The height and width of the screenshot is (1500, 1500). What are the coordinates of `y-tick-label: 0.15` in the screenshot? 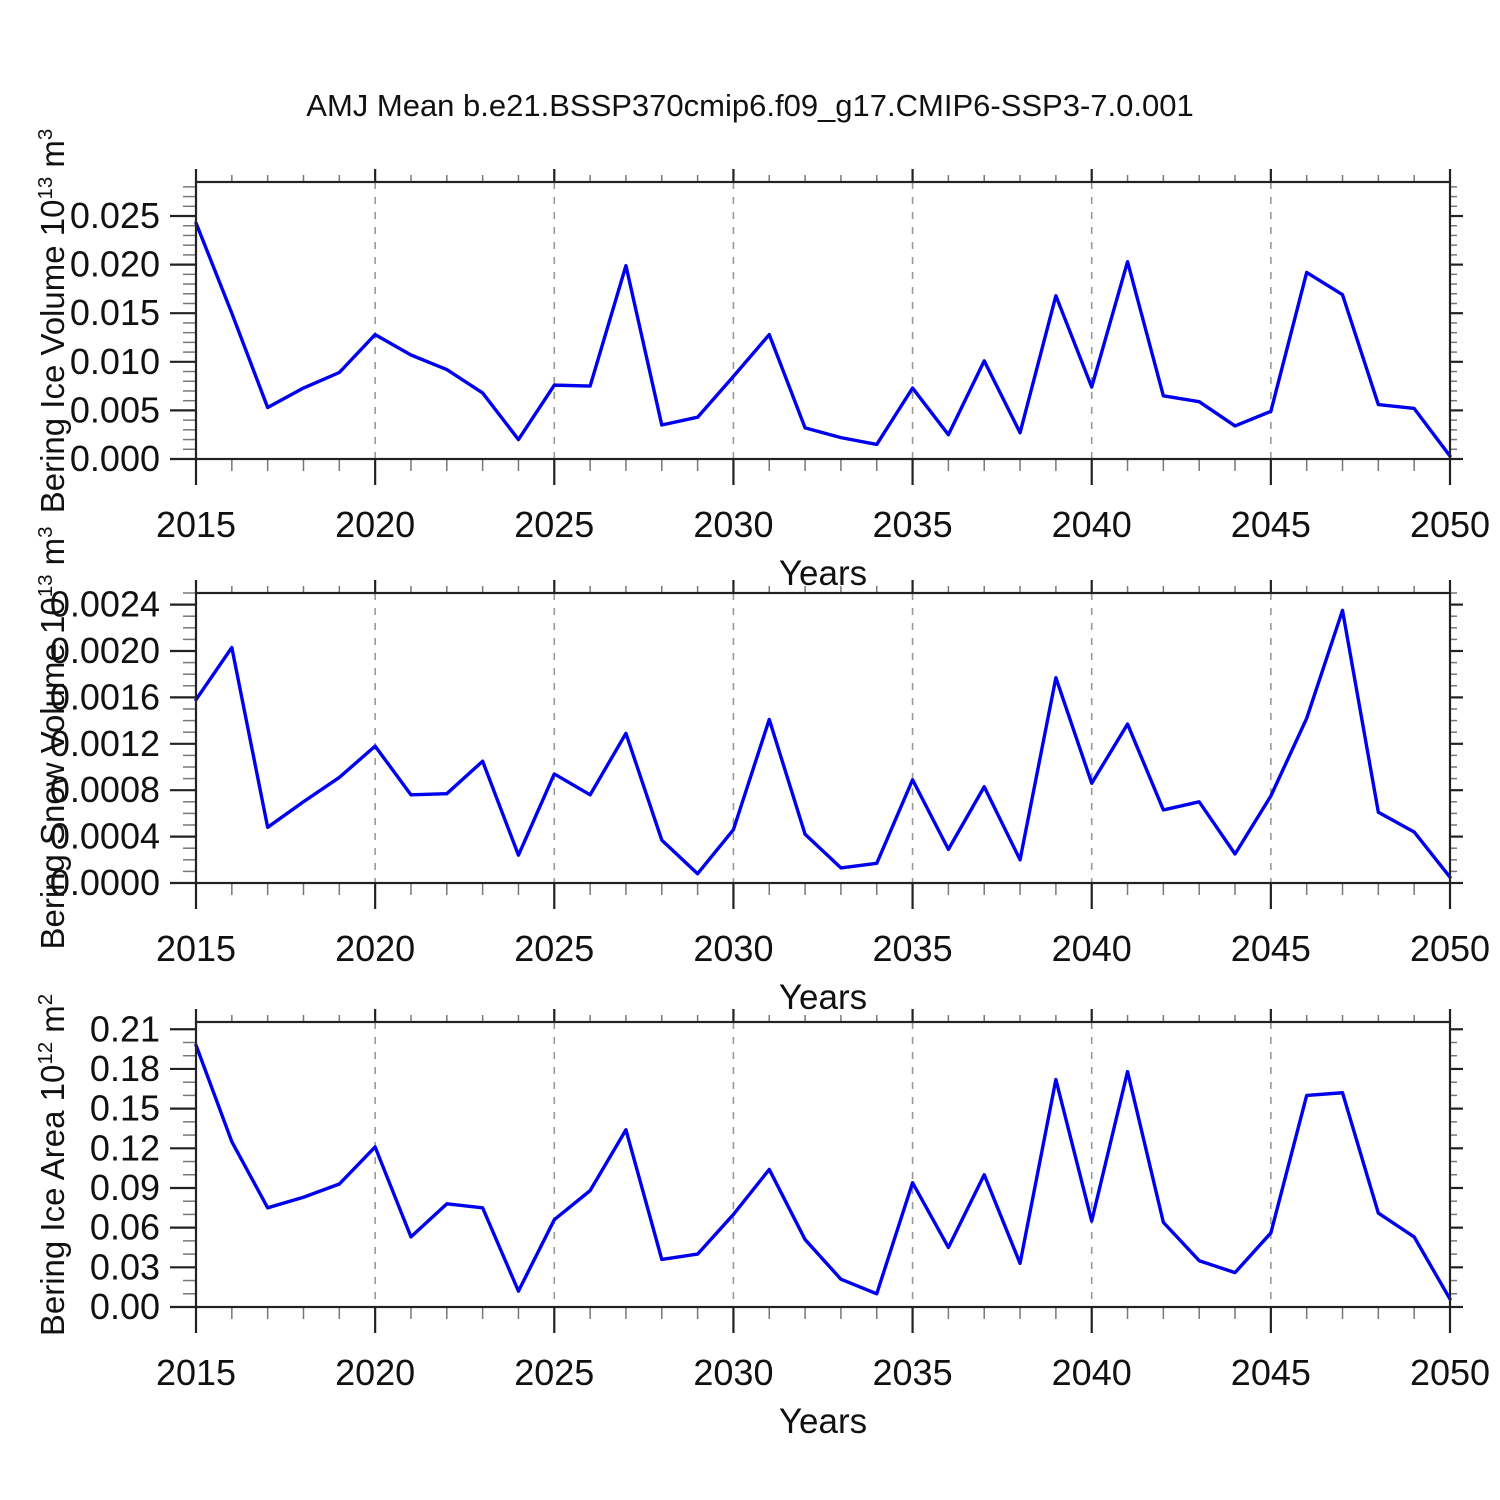 It's located at (125, 1108).